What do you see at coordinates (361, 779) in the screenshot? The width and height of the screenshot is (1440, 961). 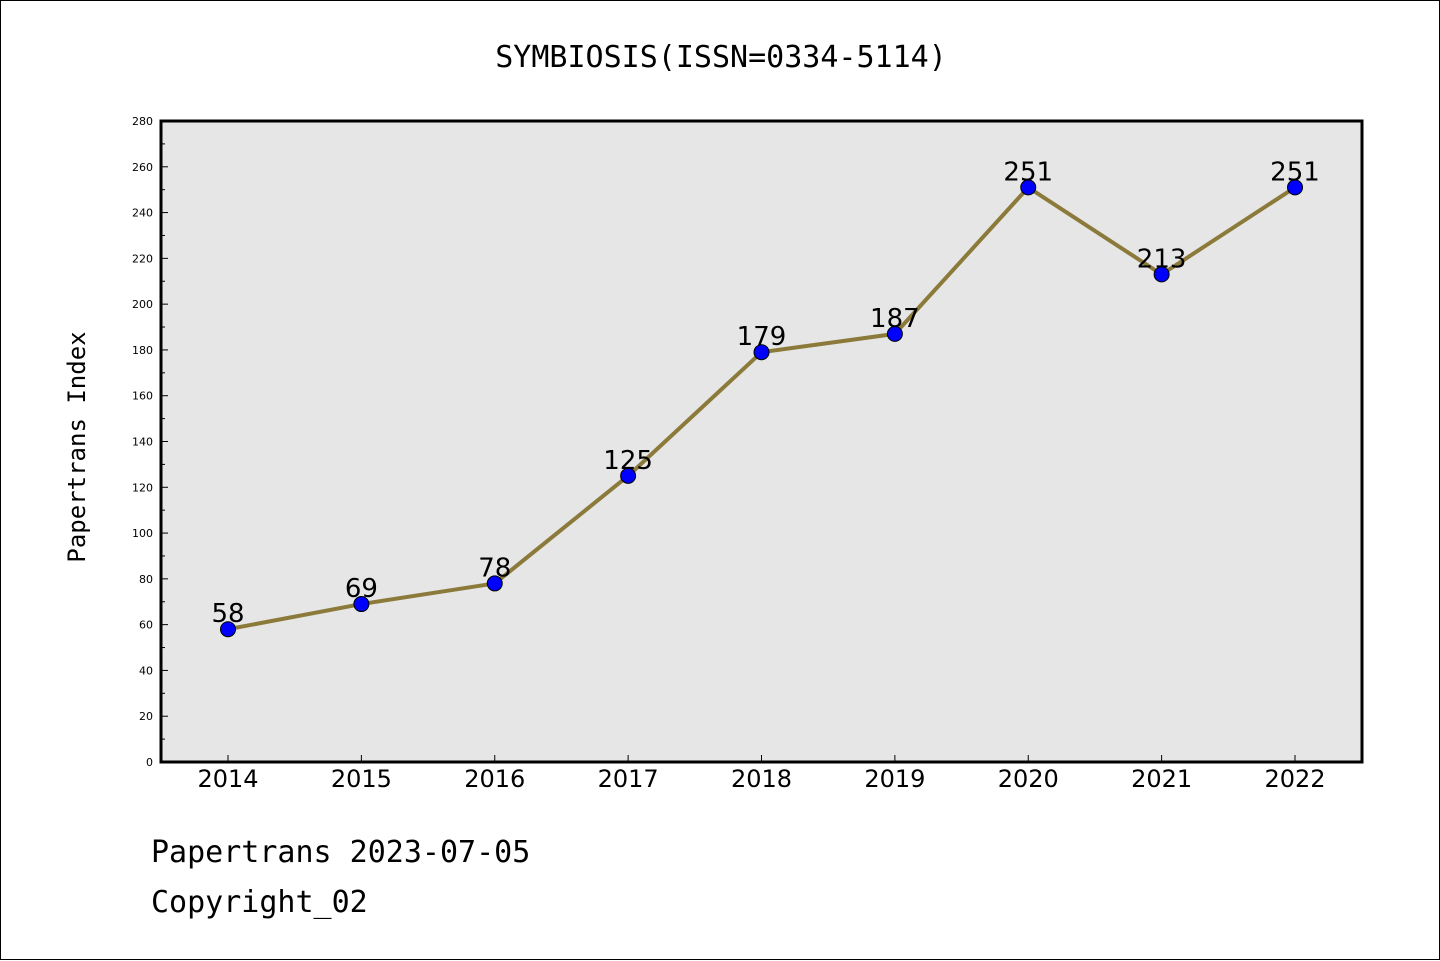 I see `x-tick-label: 2015` at bounding box center [361, 779].